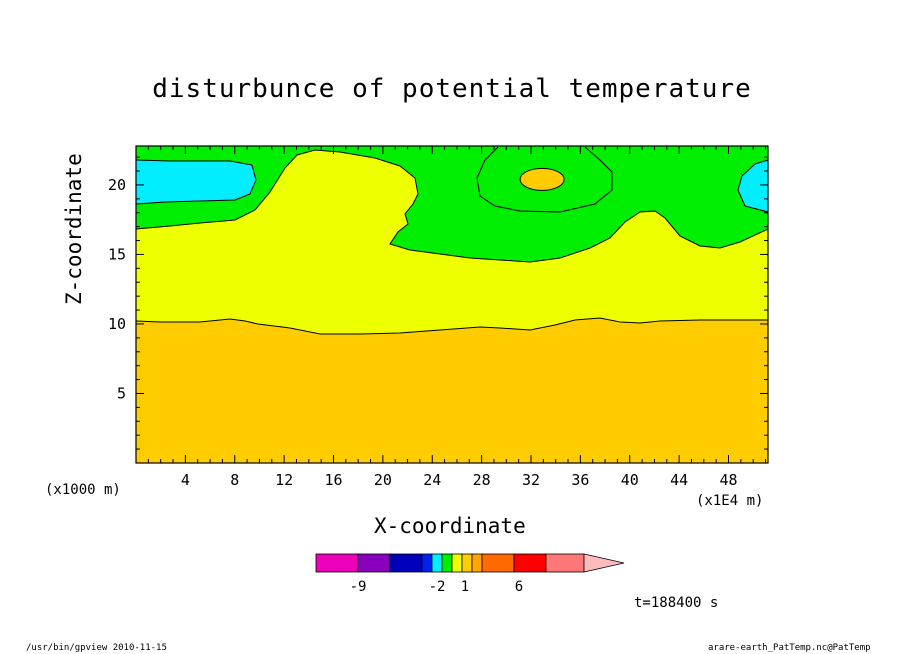  Describe the element at coordinates (465, 587) in the screenshot. I see `colorbar-label: 1` at that location.